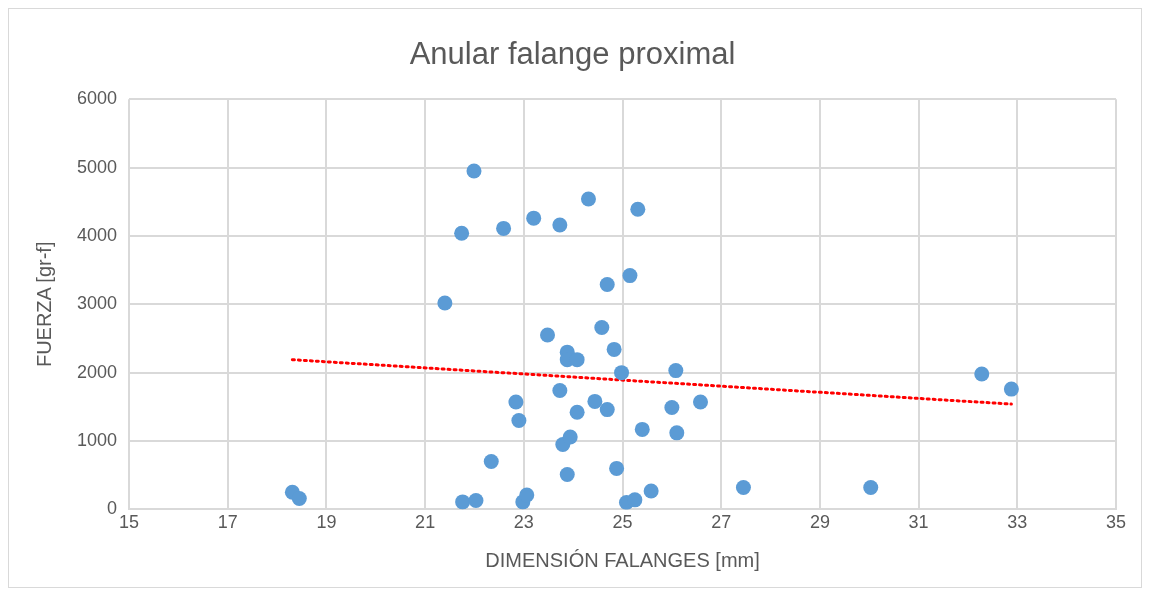 This screenshot has width=1152, height=598. I want to click on x-tick-label: 31, so click(918, 522).